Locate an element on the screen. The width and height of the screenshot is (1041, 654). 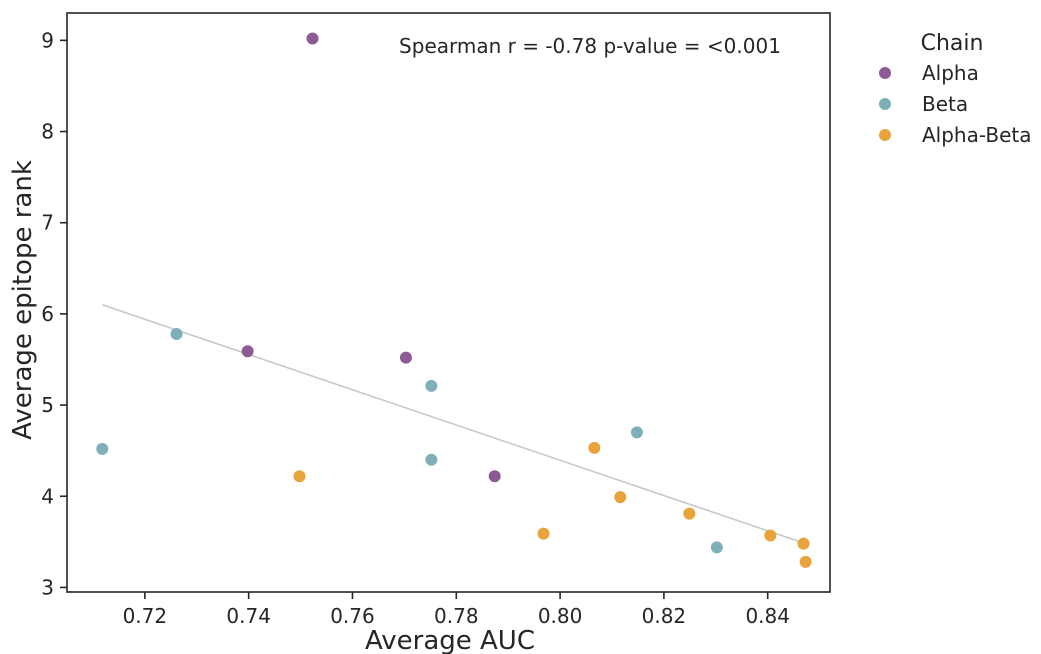
y-tick-label: 5 is located at coordinates (47, 405).